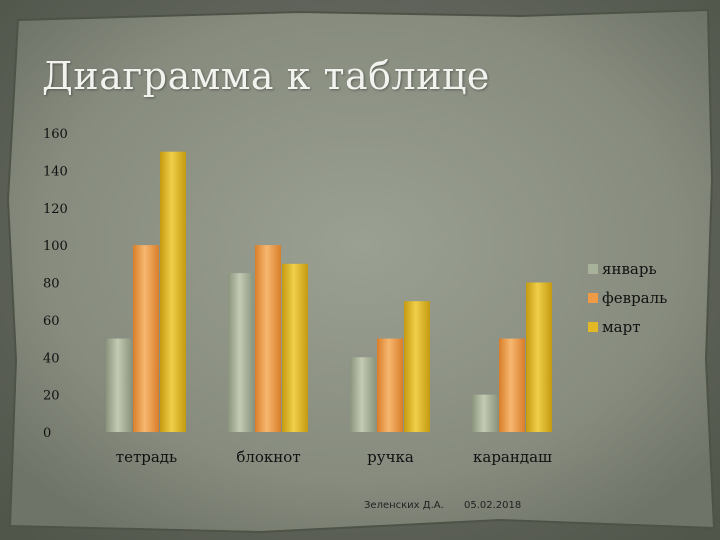 This screenshot has width=720, height=540. What do you see at coordinates (493, 505) in the screenshot?
I see `footer-date: 05.02.2018` at bounding box center [493, 505].